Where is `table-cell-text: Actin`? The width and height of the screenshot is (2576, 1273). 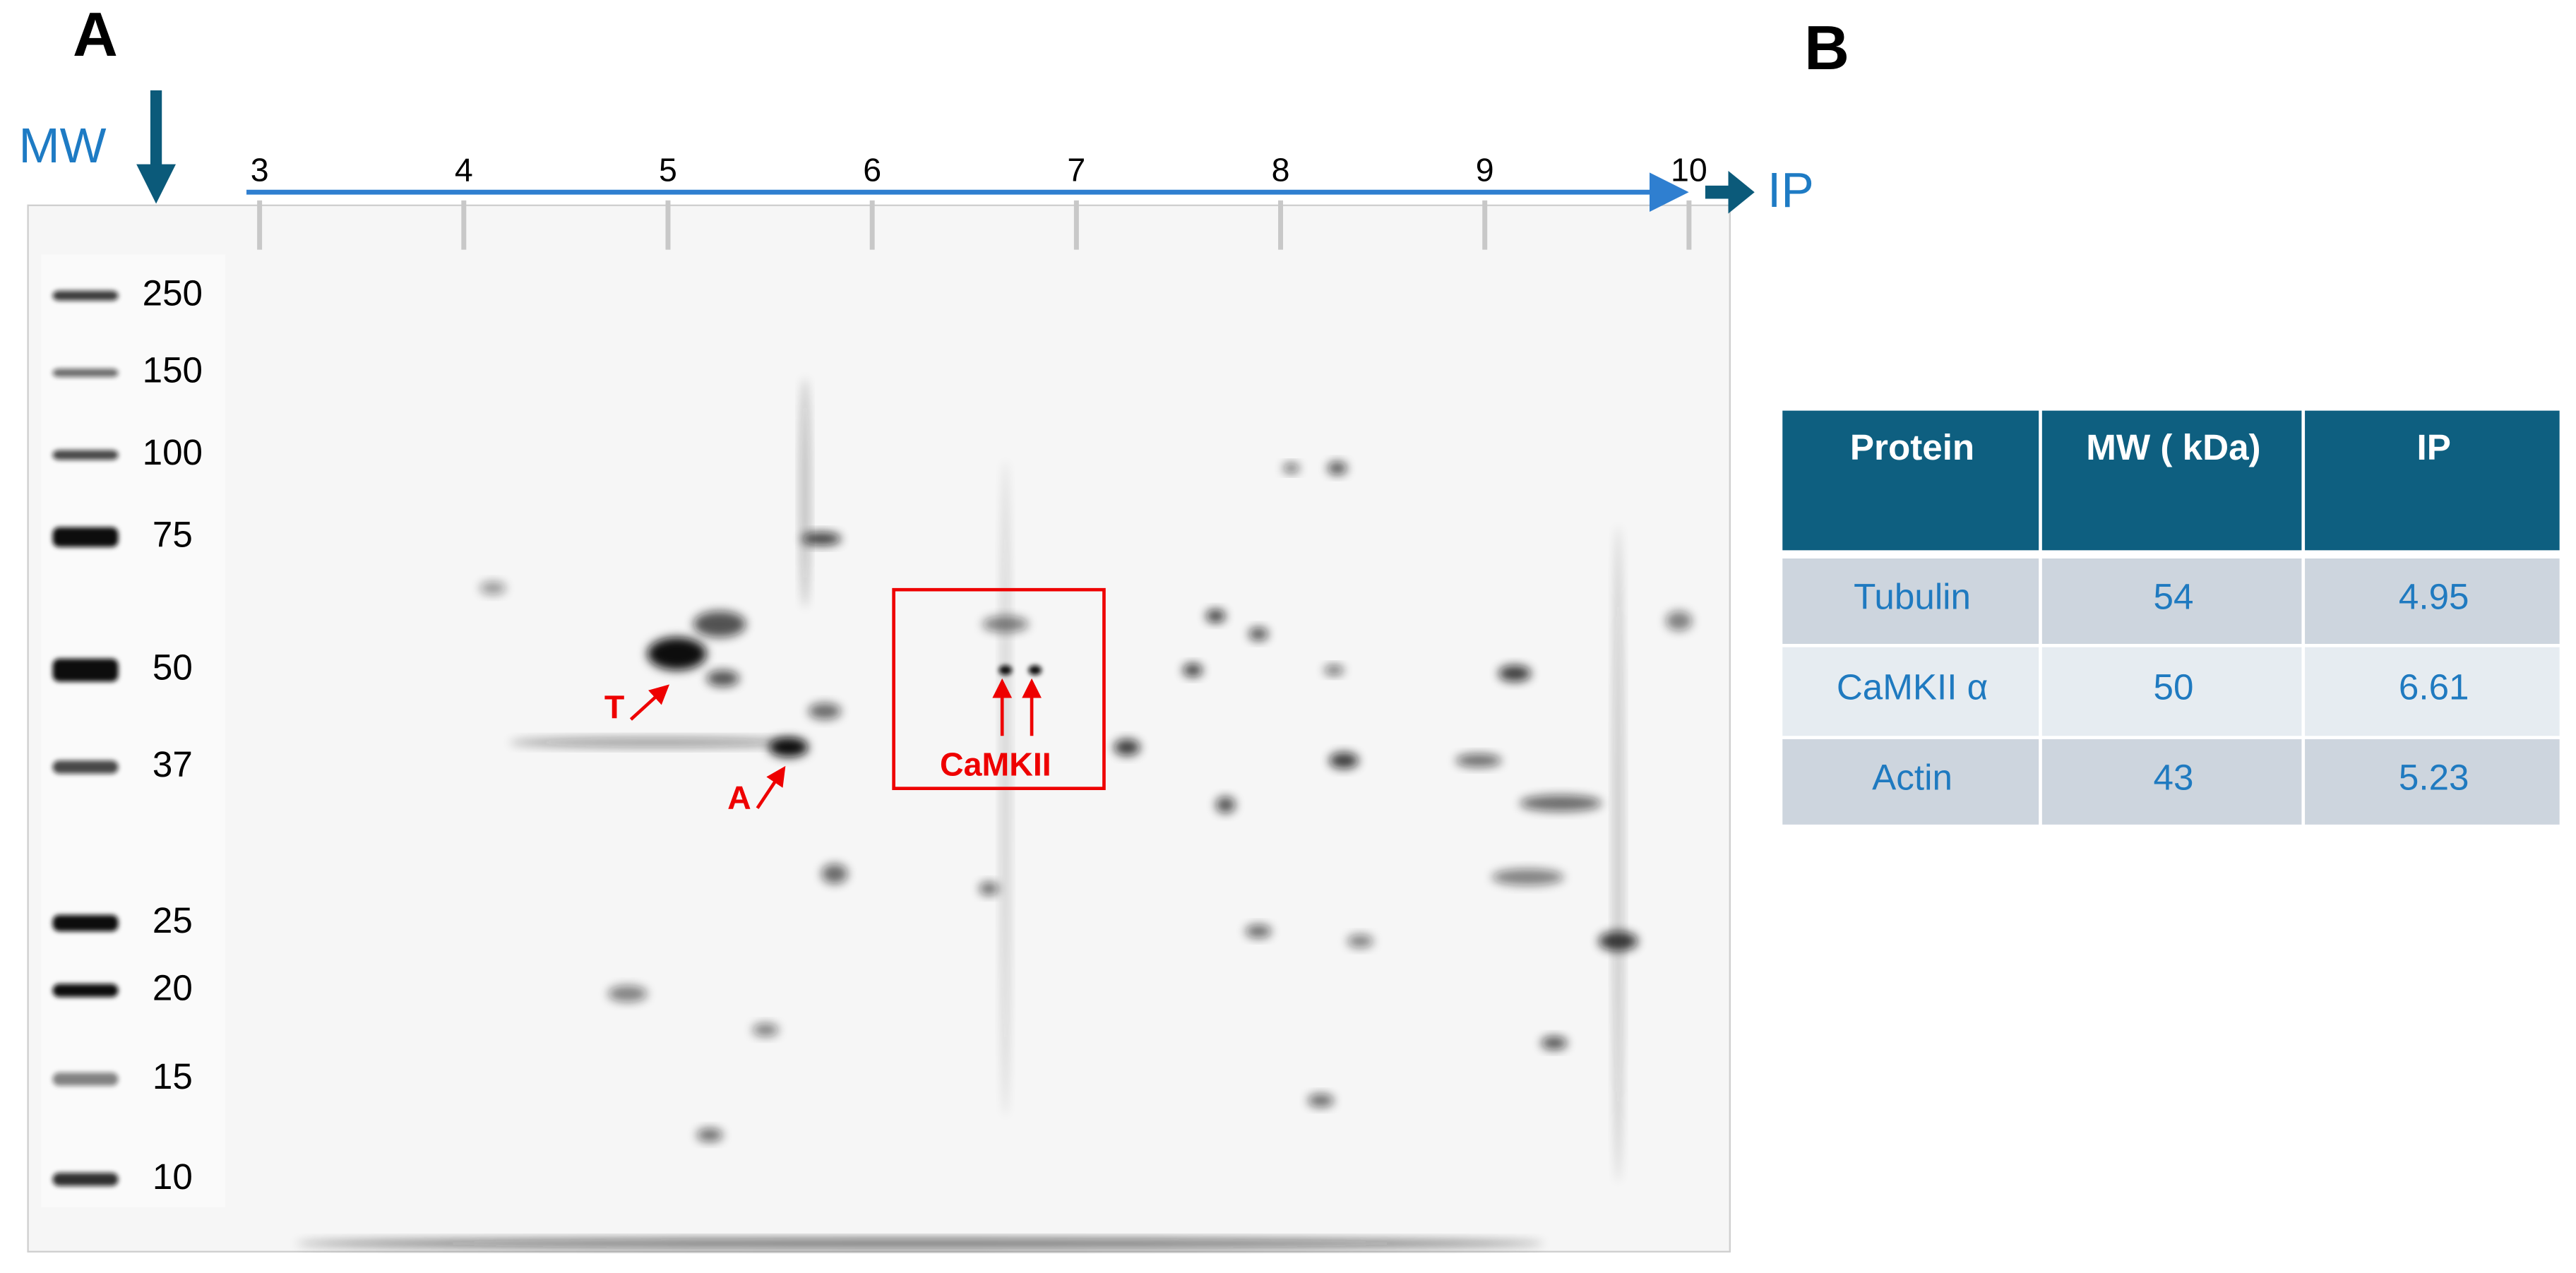
table-cell-text: Actin is located at coordinates (1912, 778).